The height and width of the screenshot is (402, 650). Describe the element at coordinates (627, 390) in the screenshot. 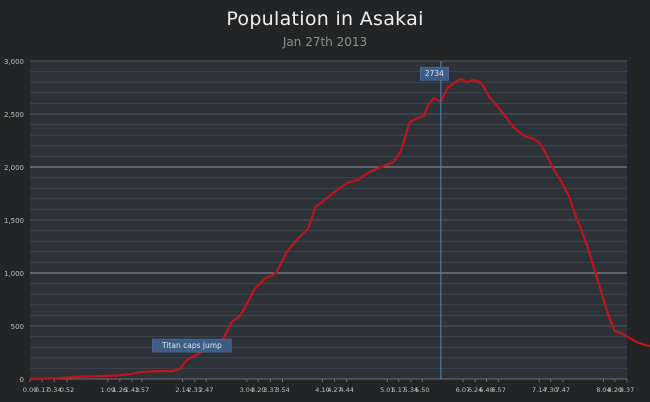

I see `x-tick-label: 8.37` at that location.